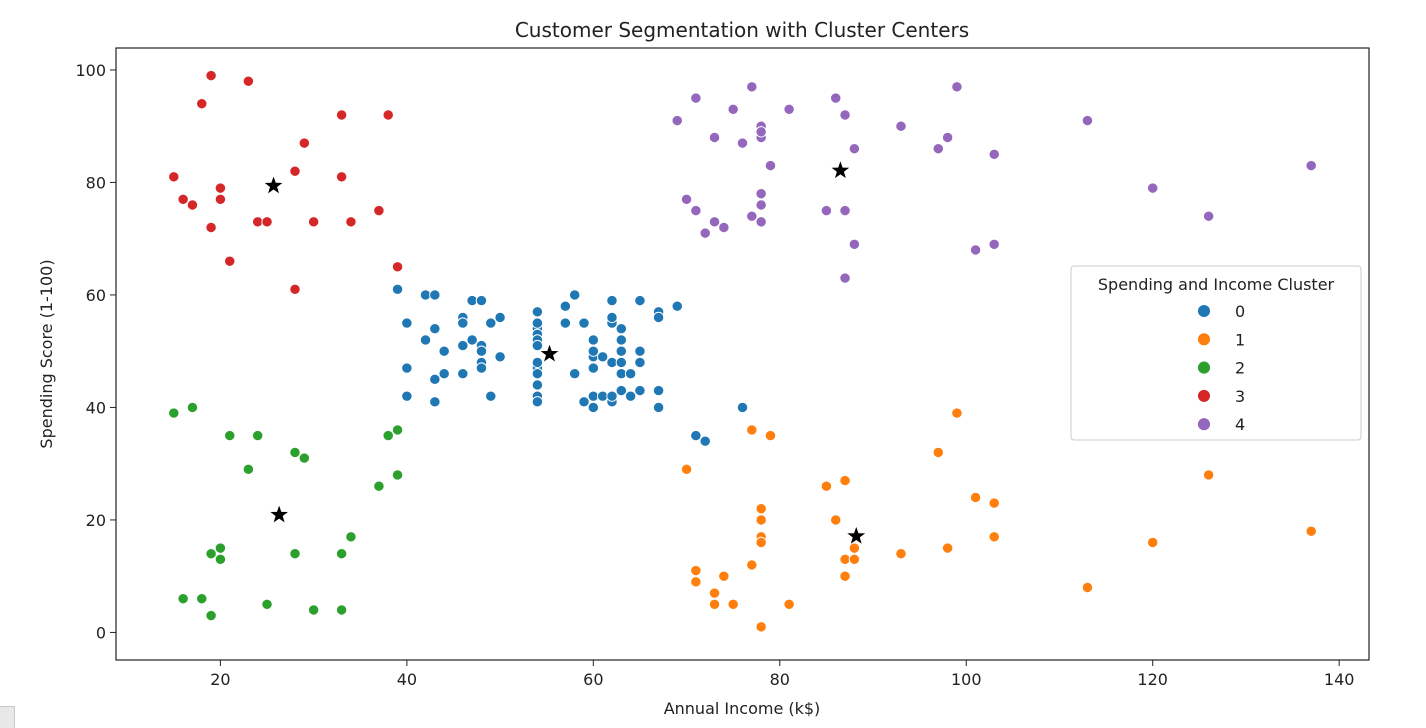 The image size is (1426, 728). Describe the element at coordinates (593, 679) in the screenshot. I see `x-tick-label: 60` at that location.